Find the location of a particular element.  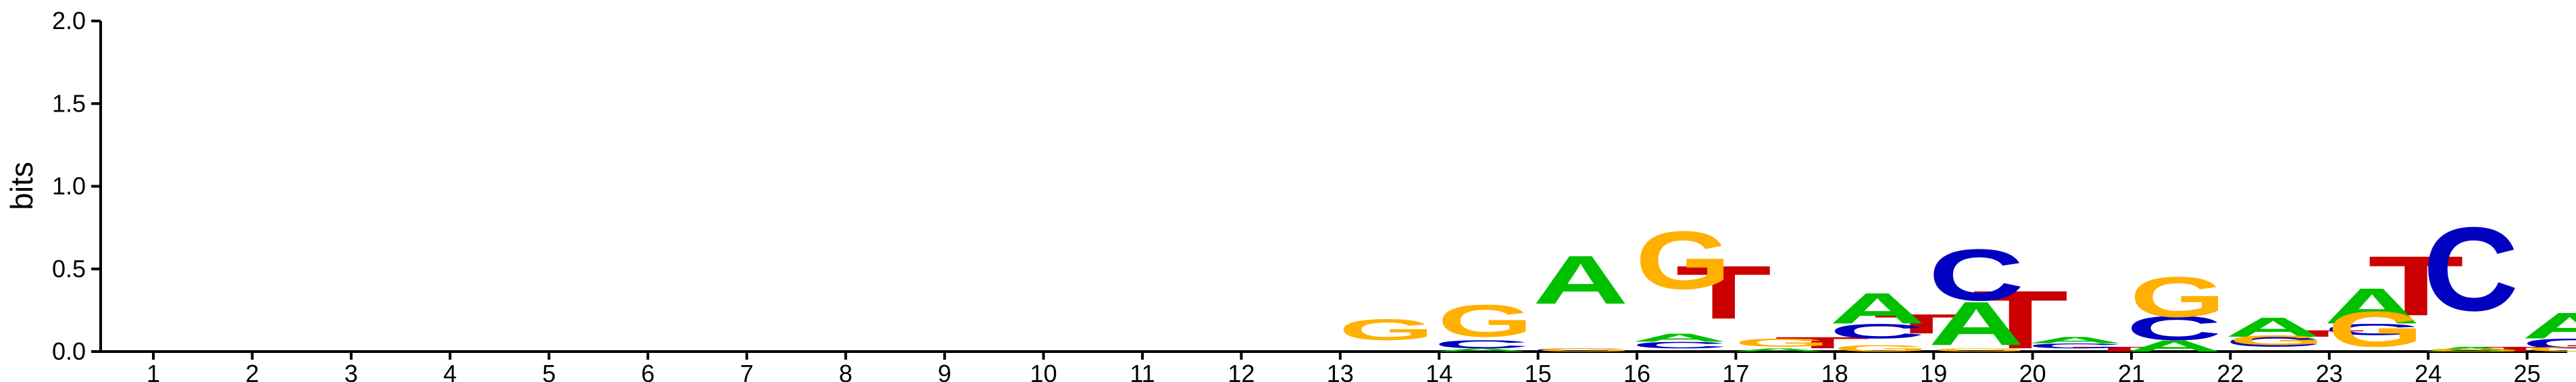

y-tick-label: 2.0 is located at coordinates (69, 20).